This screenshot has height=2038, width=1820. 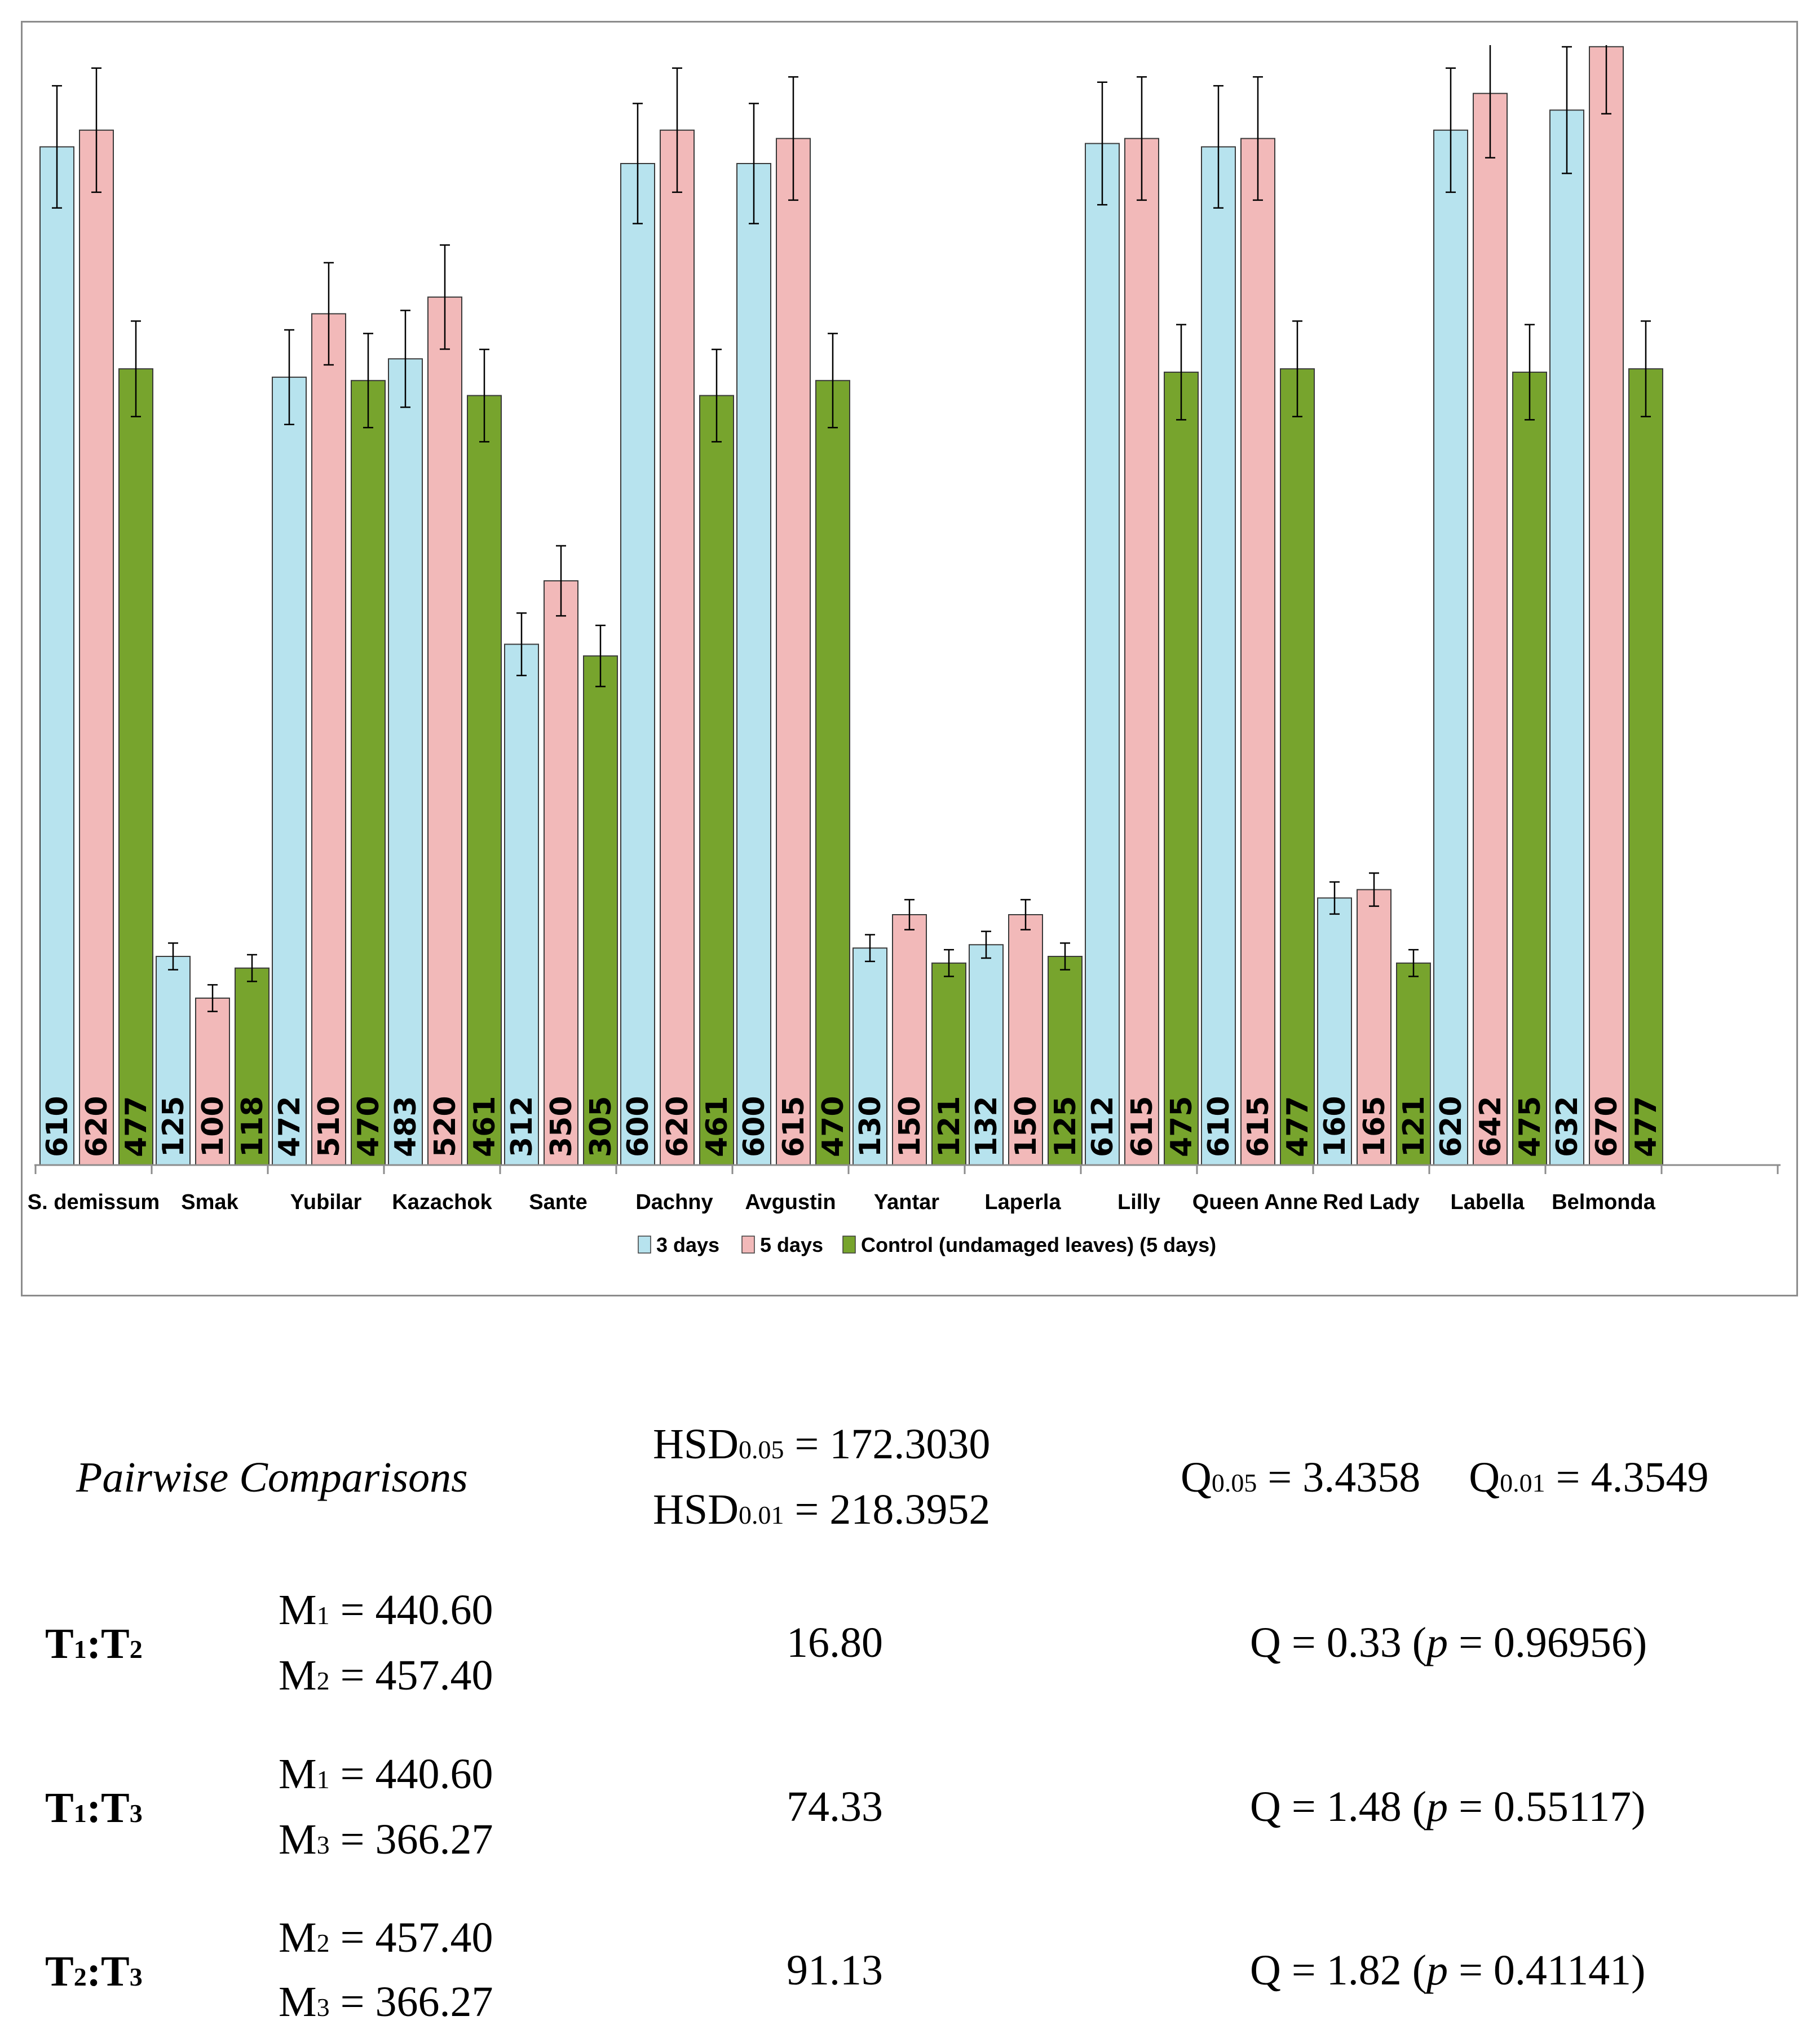 I want to click on bar-group: 620, so click(x=677, y=616).